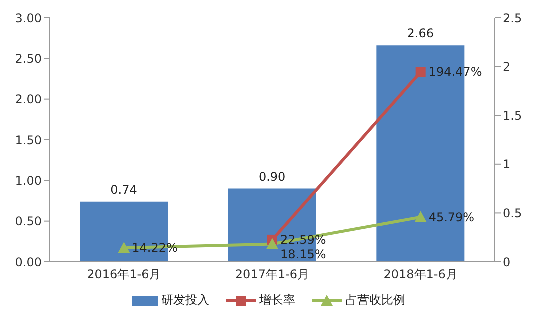  I want to click on data-label: 0.90, so click(272, 177).